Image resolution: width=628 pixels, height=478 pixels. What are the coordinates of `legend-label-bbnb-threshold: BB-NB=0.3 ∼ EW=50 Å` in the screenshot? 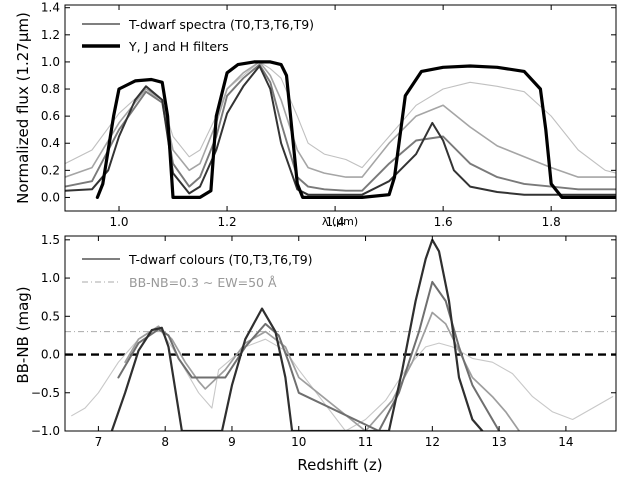 It's located at (203, 282).